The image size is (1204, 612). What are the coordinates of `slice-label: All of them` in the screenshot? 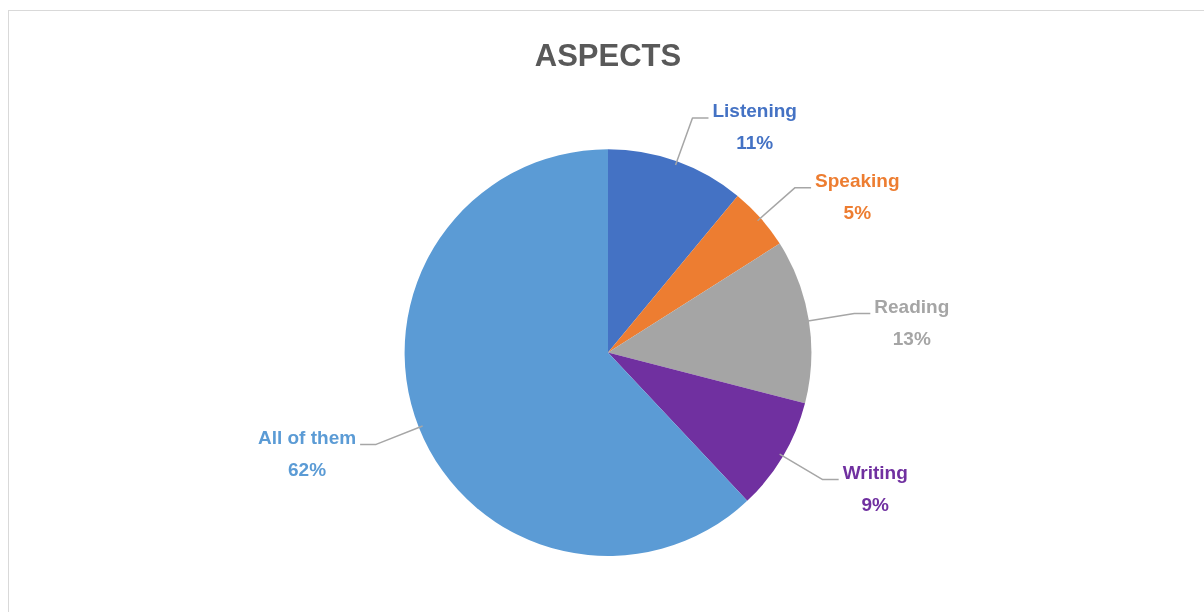 It's located at (307, 437).